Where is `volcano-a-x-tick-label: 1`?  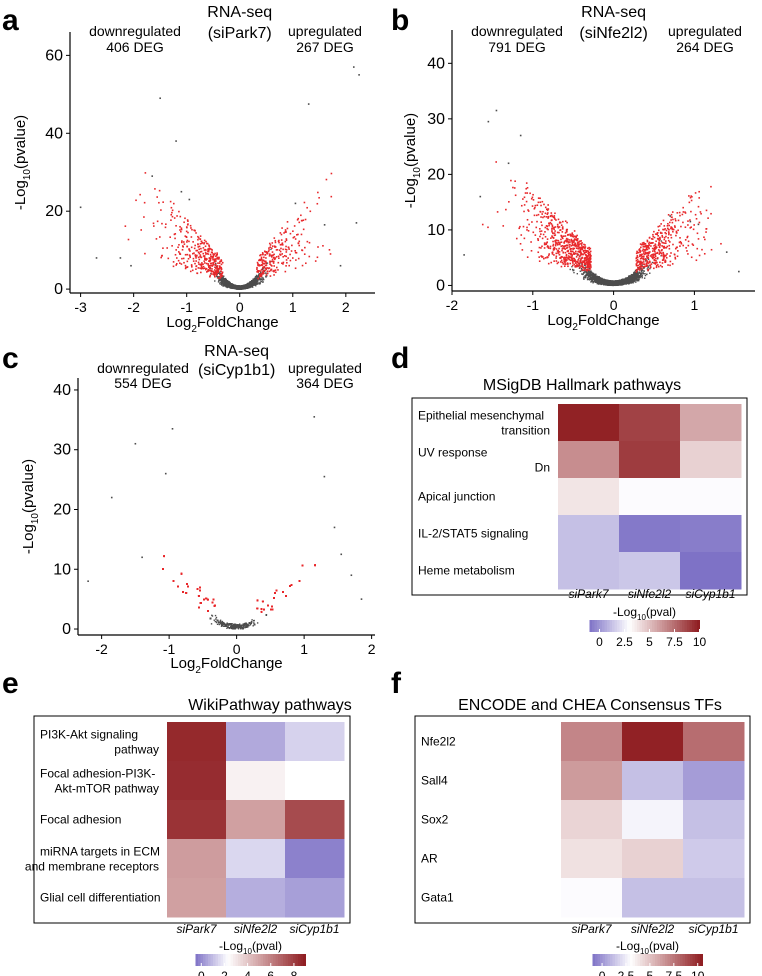
volcano-a-x-tick-label: 1 is located at coordinates (293, 307).